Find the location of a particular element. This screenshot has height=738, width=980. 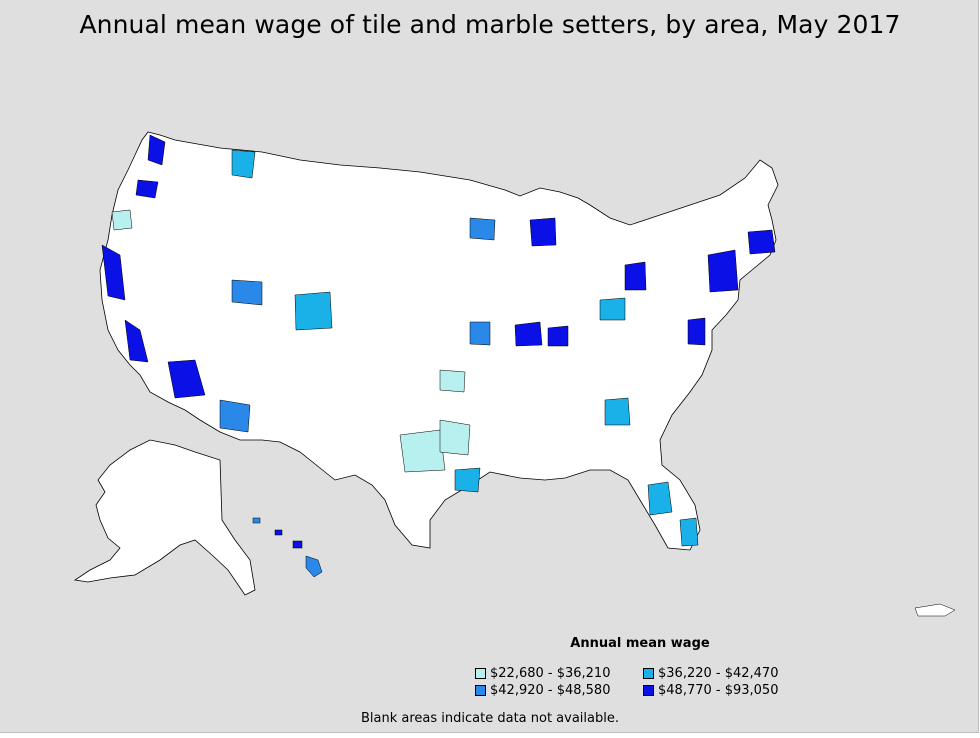

legend-item: $22,680 - $36,210 is located at coordinates (542, 673).